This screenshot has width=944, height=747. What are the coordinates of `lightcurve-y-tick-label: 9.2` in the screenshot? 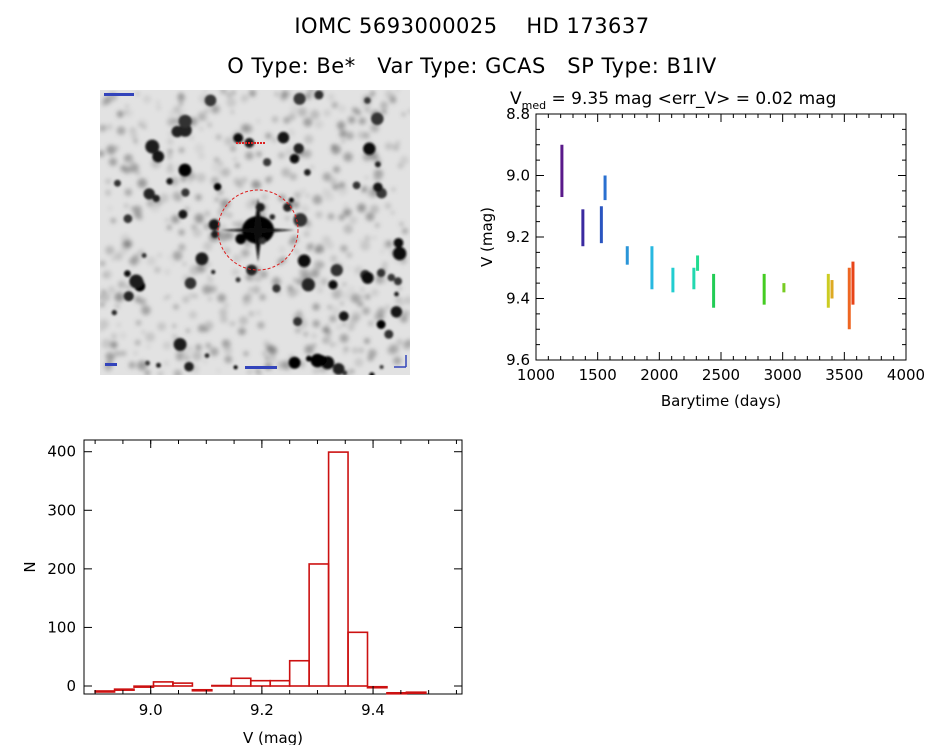 It's located at (518, 237).